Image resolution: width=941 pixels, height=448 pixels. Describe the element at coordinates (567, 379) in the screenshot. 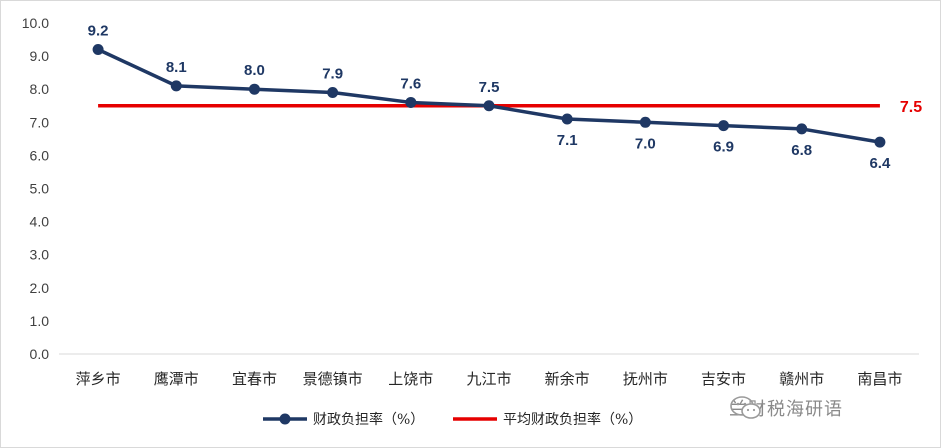

I see `x-tick-label: 新余市` at that location.